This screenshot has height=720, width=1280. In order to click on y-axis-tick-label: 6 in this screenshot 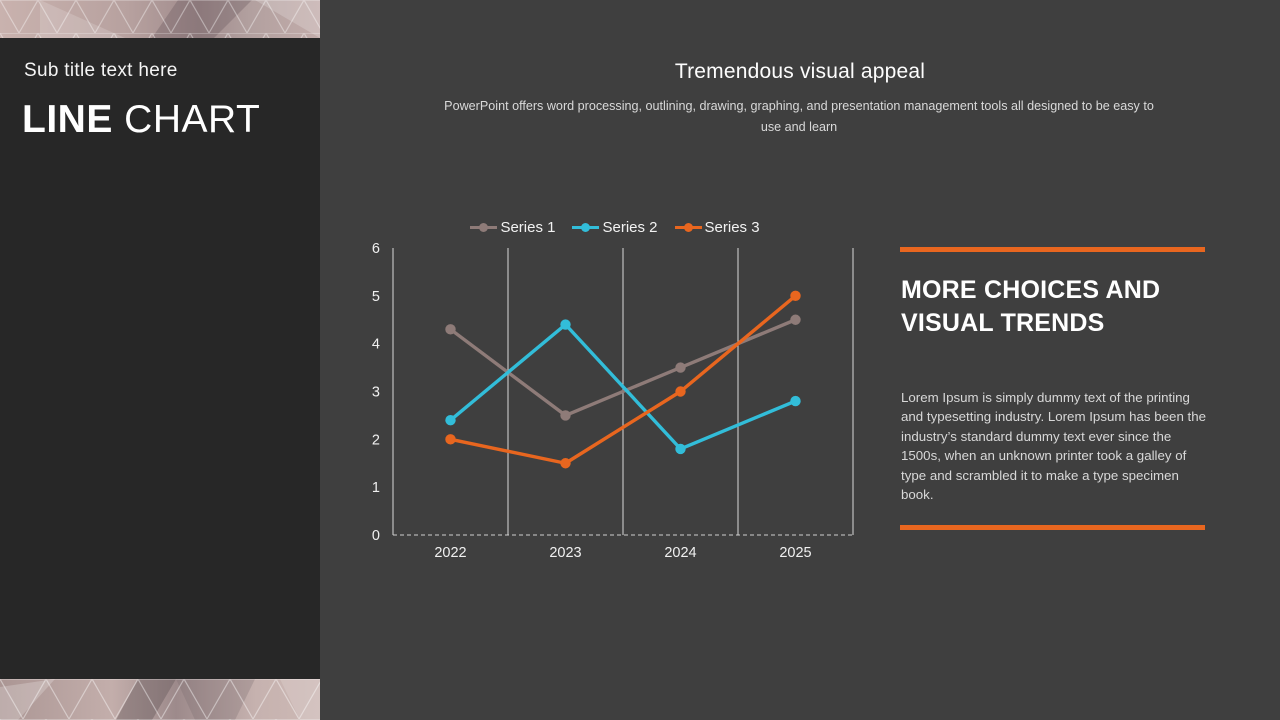, I will do `click(376, 249)`.